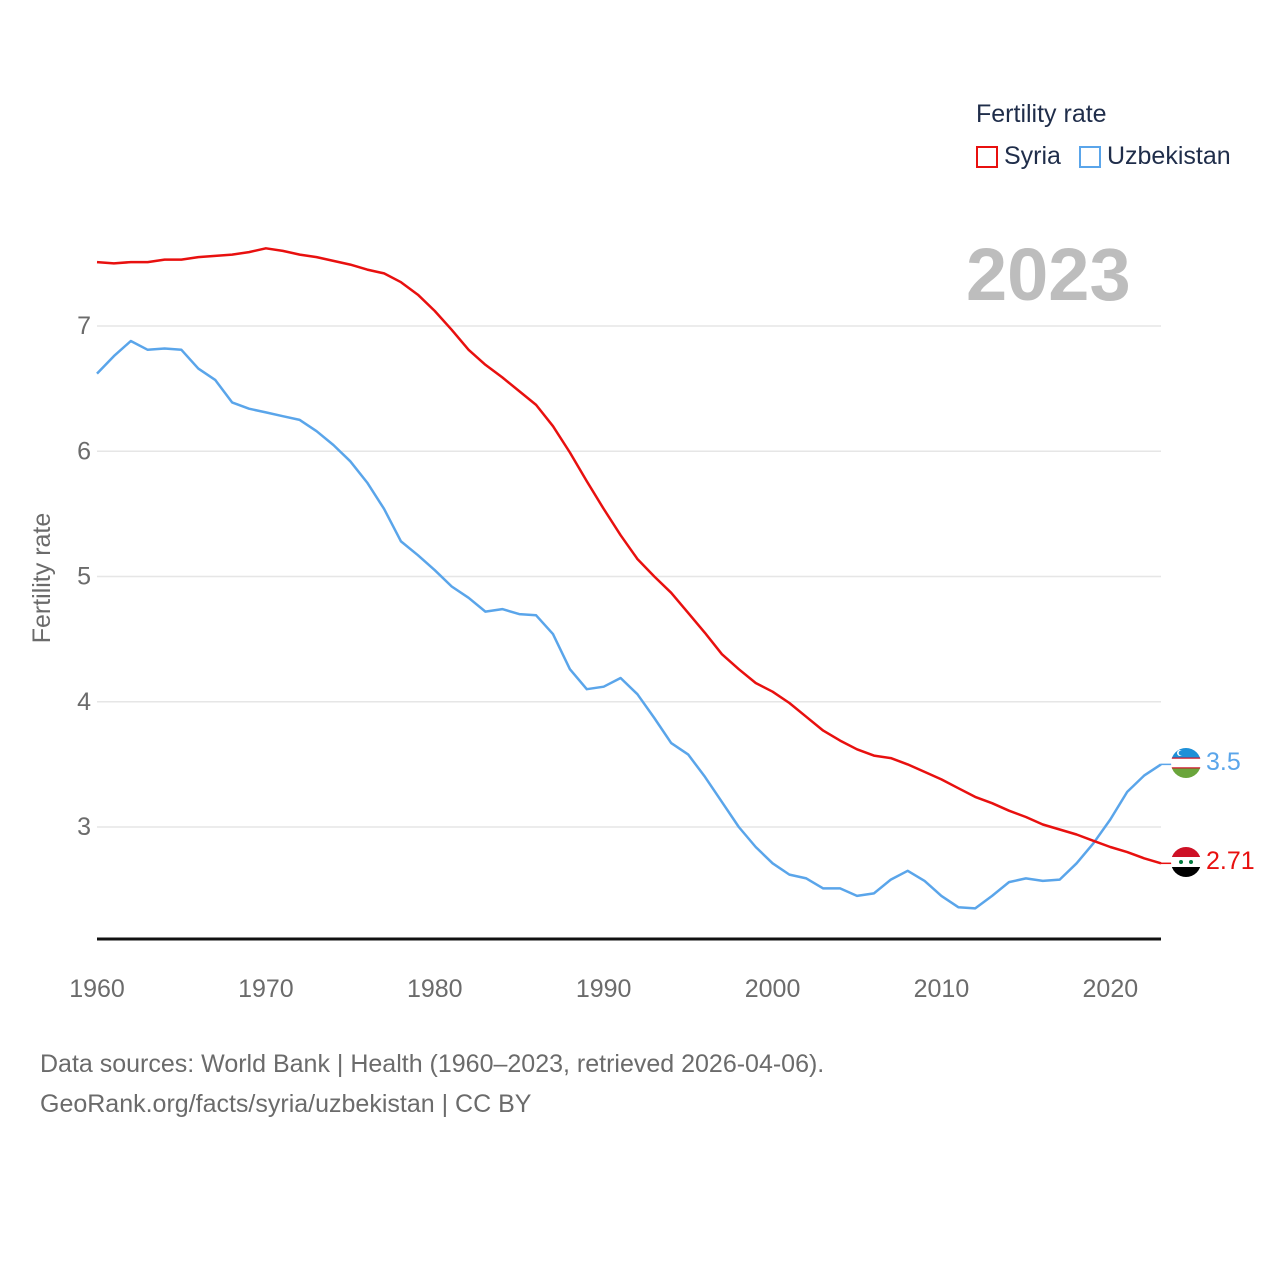 The width and height of the screenshot is (1280, 1280). What do you see at coordinates (1111, 989) in the screenshot?
I see `x-tick-label: 2020` at bounding box center [1111, 989].